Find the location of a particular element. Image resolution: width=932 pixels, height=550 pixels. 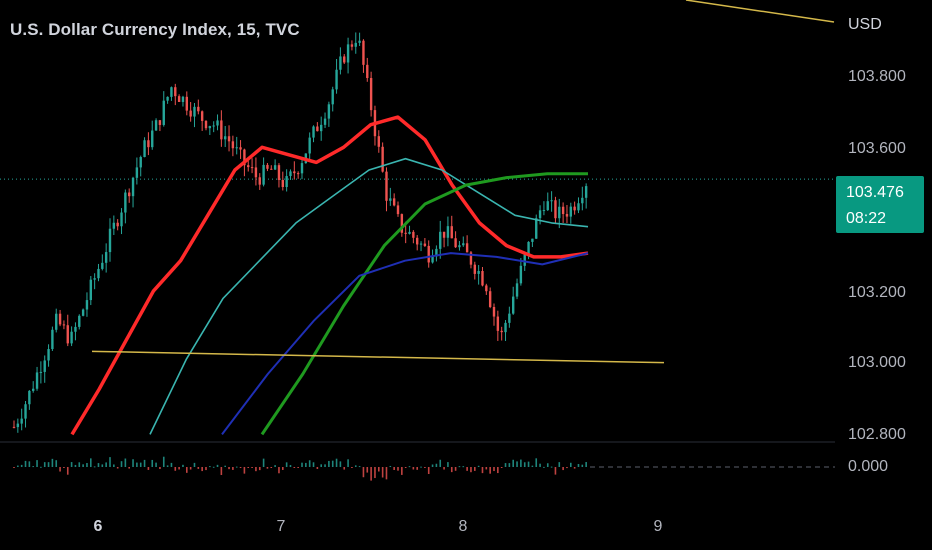

time-label-9: 9 is located at coordinates (658, 526).